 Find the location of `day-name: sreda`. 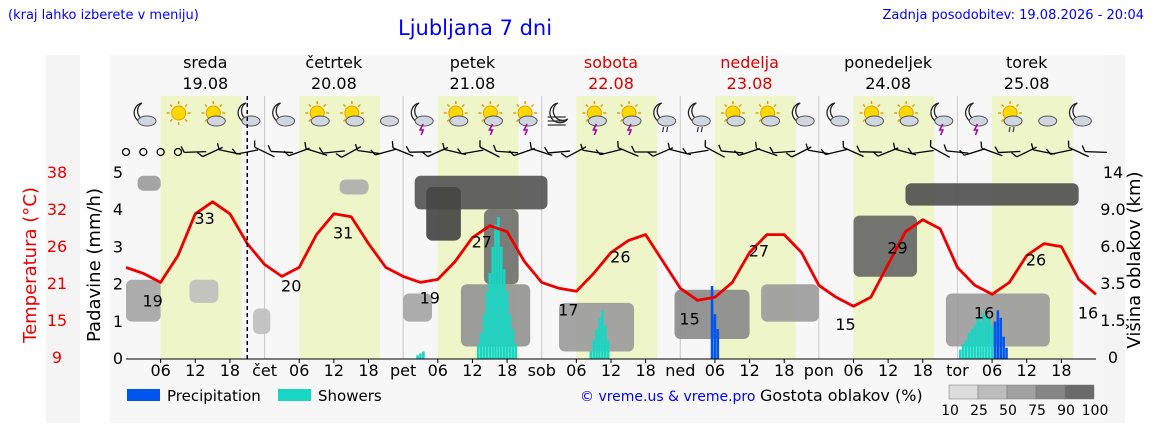

day-name: sreda is located at coordinates (205, 62).